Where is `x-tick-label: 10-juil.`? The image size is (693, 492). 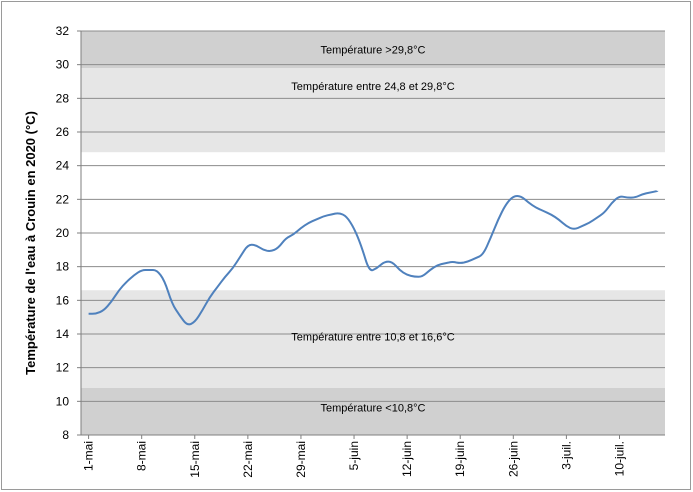 x-tick-label: 10-juil. is located at coordinates (619, 458).